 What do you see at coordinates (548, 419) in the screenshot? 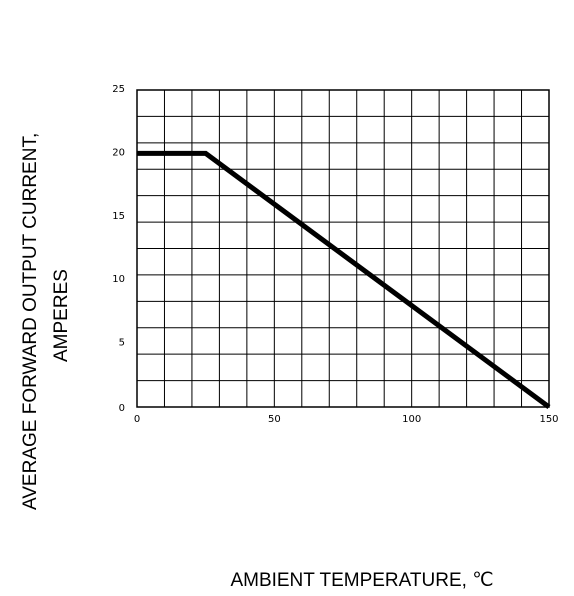
I see `x-tick-label: 150` at bounding box center [548, 419].